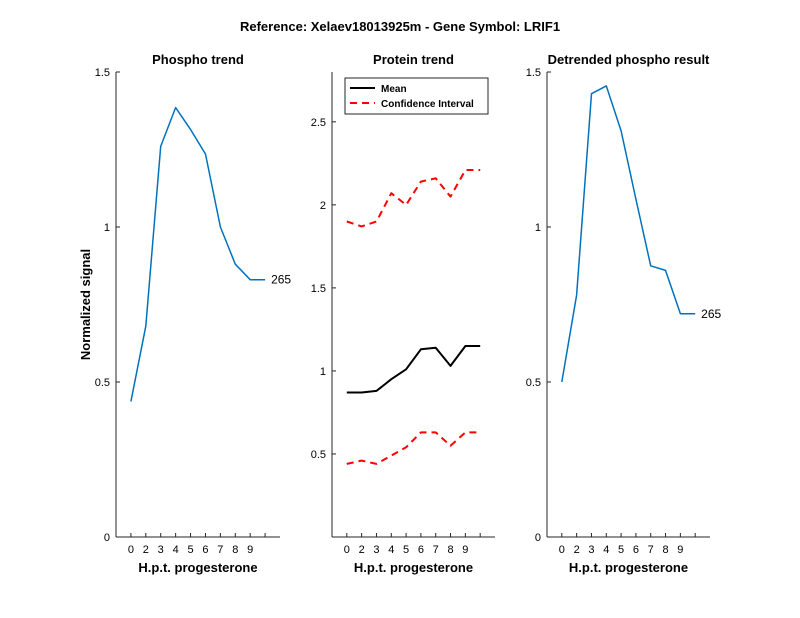  I want to click on series-confidence-lower, so click(413, 448).